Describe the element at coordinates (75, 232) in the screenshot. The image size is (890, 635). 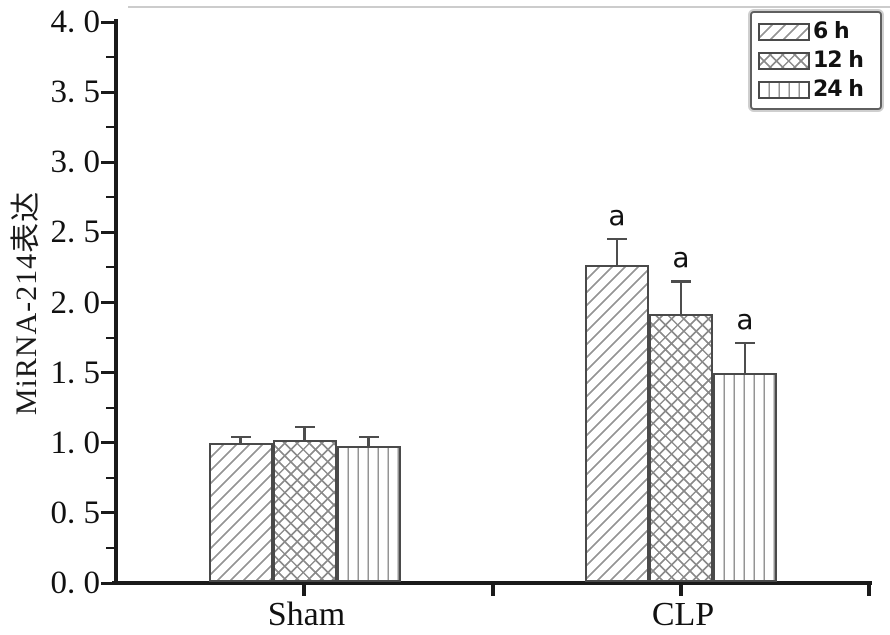
I see `y-tick-label: 2. 5` at that location.